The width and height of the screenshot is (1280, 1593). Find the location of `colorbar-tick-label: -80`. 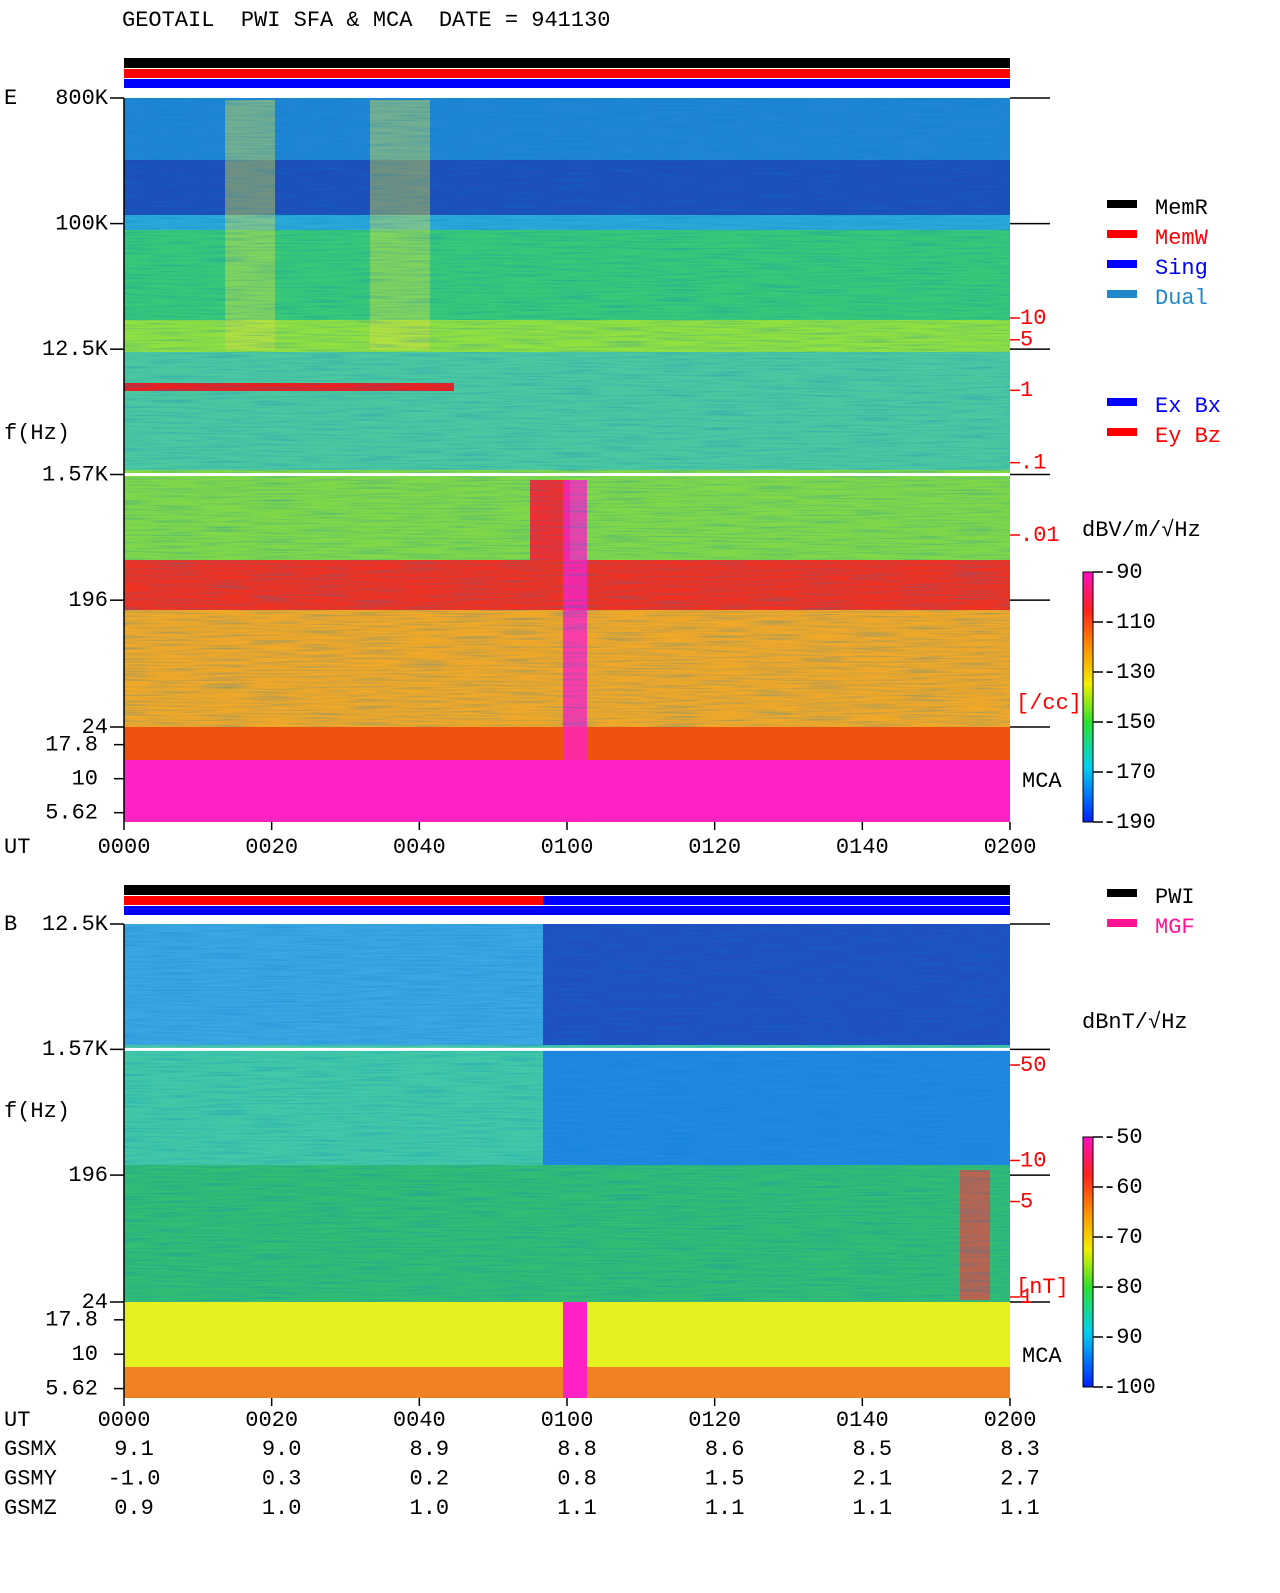

colorbar-tick-label: -80 is located at coordinates (1123, 1287).